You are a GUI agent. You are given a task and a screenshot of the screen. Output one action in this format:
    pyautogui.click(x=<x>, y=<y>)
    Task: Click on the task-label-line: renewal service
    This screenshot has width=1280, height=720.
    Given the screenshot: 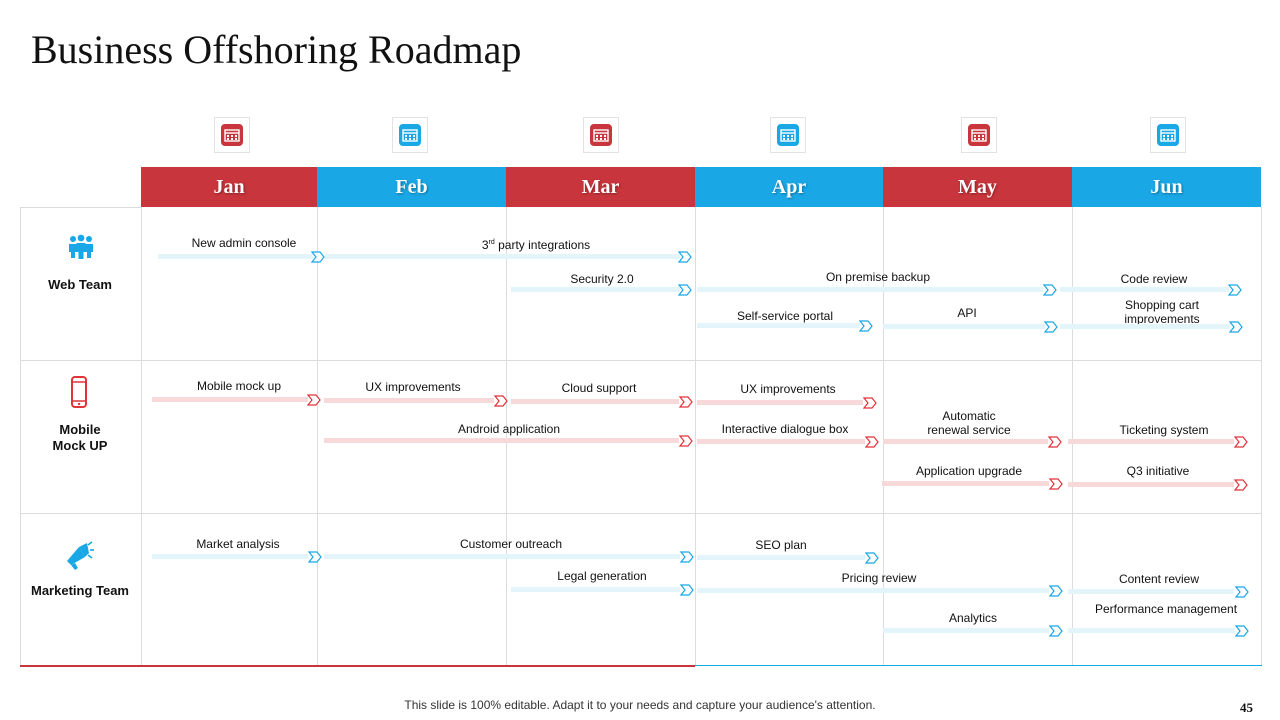 What is the action you would take?
    pyautogui.click(x=969, y=430)
    